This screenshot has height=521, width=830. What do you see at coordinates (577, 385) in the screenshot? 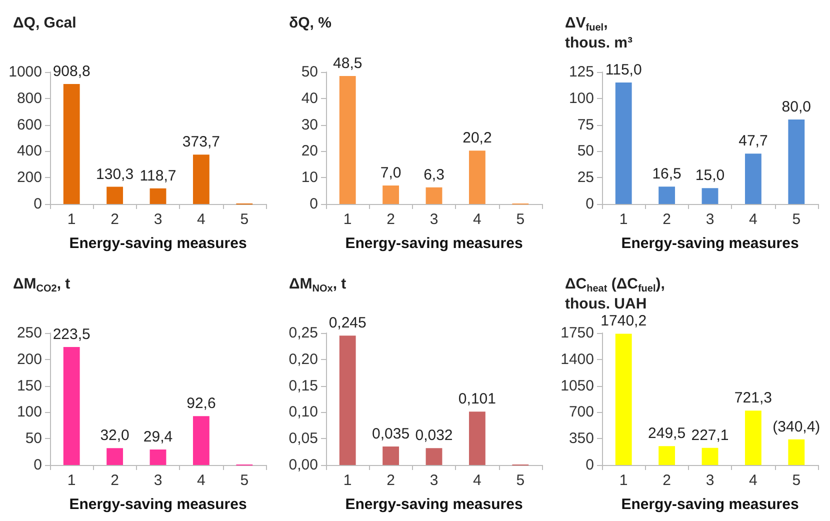
I see `y-tick-label: 1050` at bounding box center [577, 385].